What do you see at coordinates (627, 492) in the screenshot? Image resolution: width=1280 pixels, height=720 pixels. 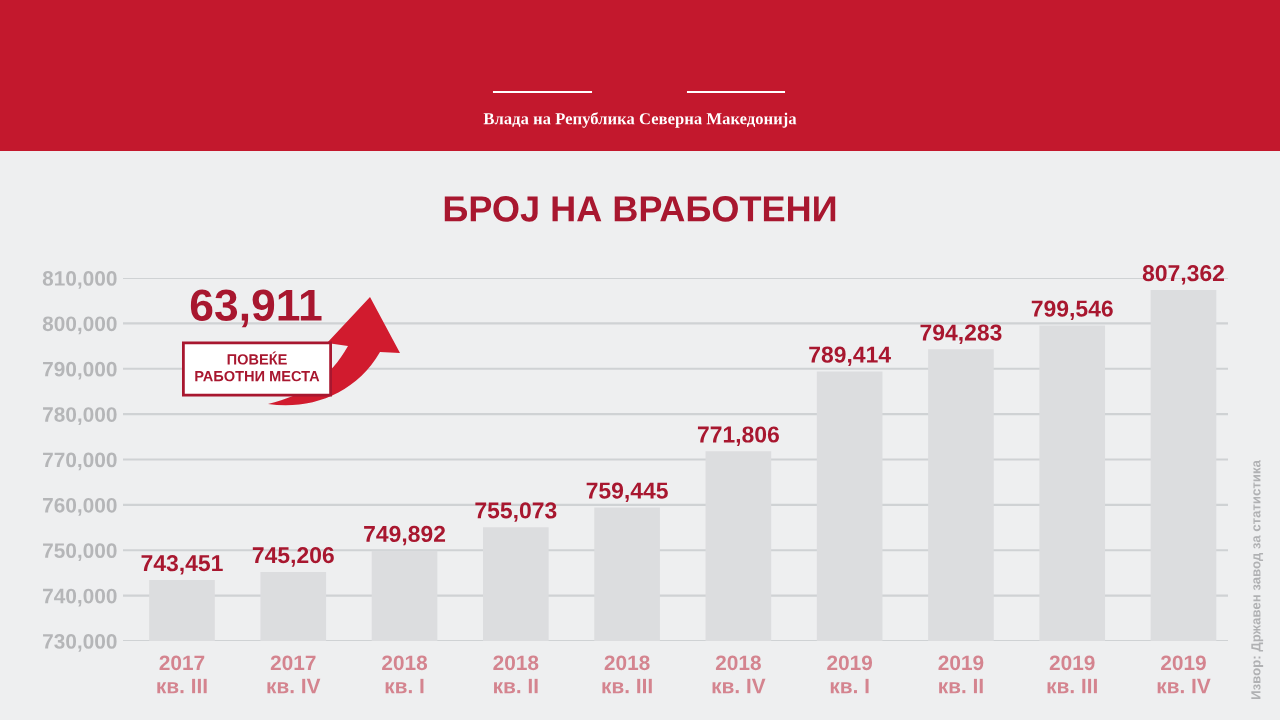 I see `data-label: 759,445` at bounding box center [627, 492].